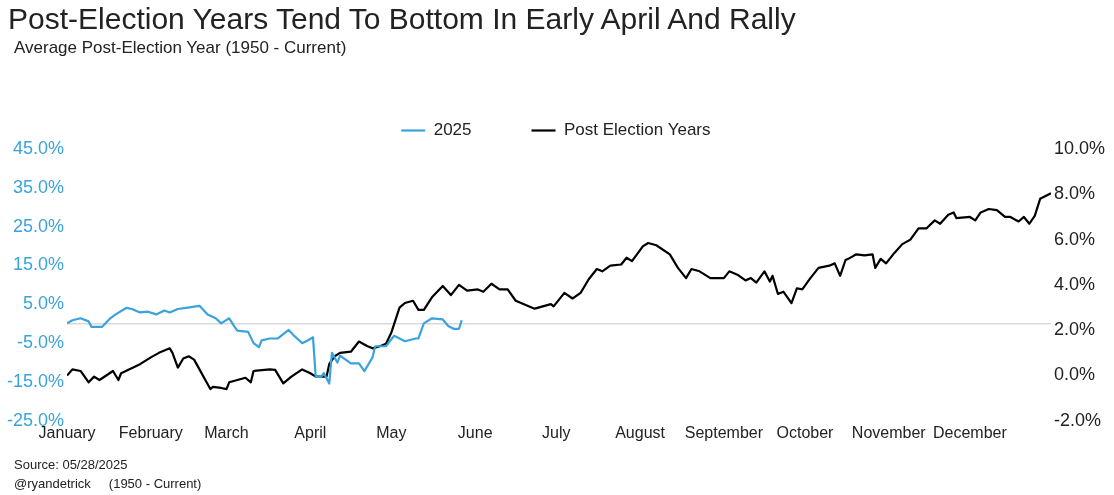 Image resolution: width=1114 pixels, height=495 pixels. What do you see at coordinates (38, 225) in the screenshot?
I see `y-tick-label: 25.0%` at bounding box center [38, 225].